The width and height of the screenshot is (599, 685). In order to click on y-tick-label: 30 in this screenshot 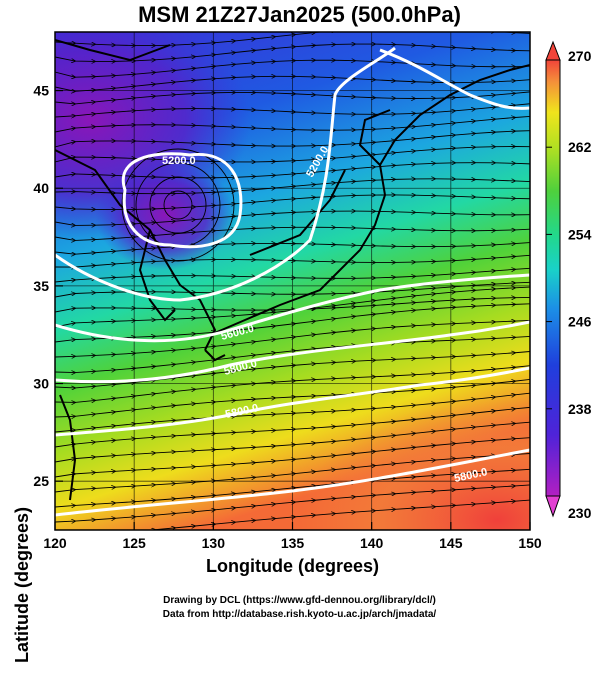, I will do `click(41, 384)`.